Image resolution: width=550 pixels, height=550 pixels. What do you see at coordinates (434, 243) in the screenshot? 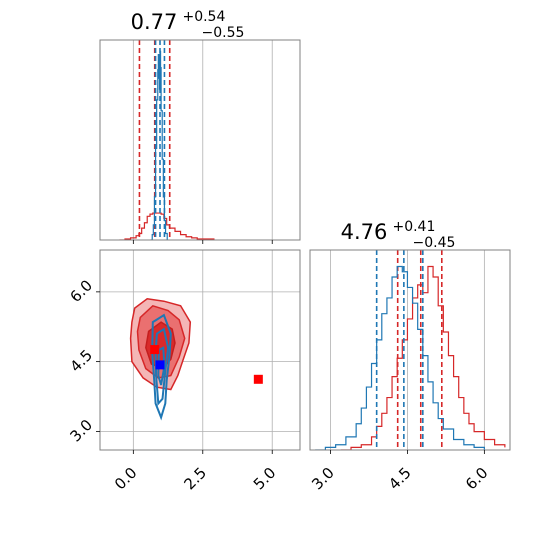
I see `param-2-lower-err: −0.45` at bounding box center [434, 243].